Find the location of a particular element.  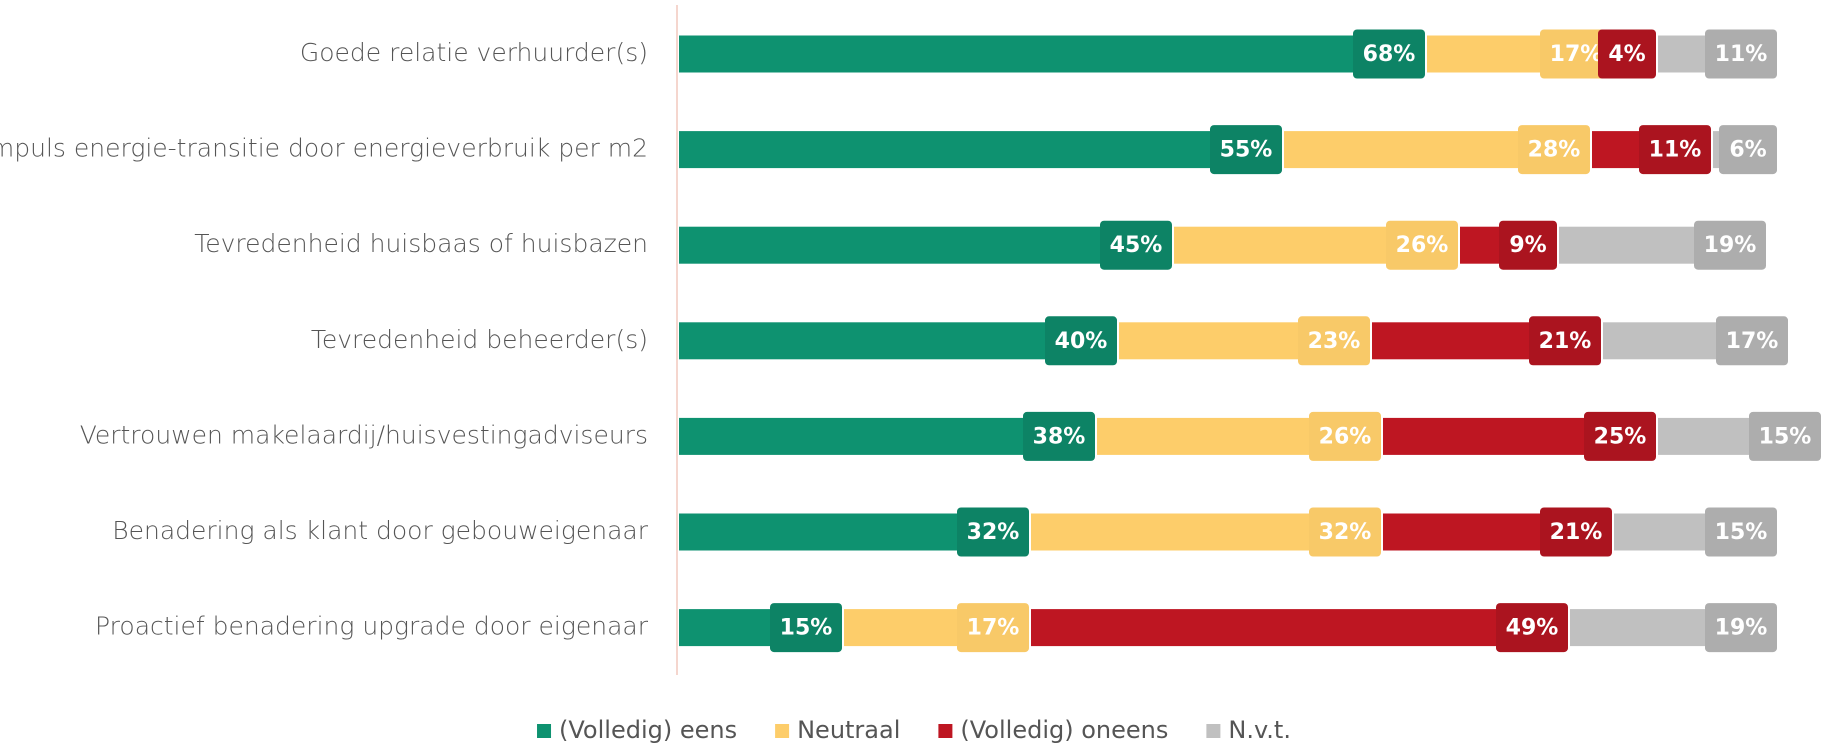

value-label: 9% is located at coordinates (1527, 245).